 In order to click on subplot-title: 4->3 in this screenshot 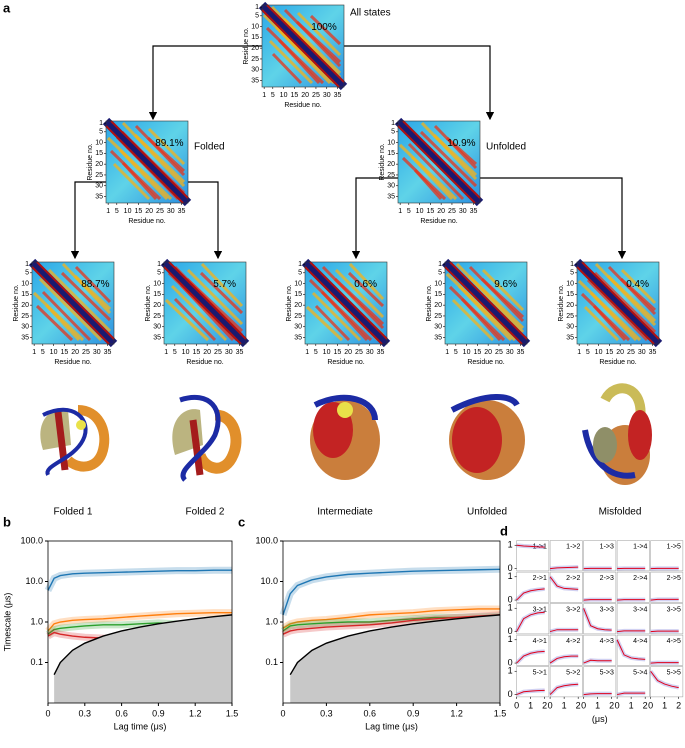, I will do `click(607, 641)`.